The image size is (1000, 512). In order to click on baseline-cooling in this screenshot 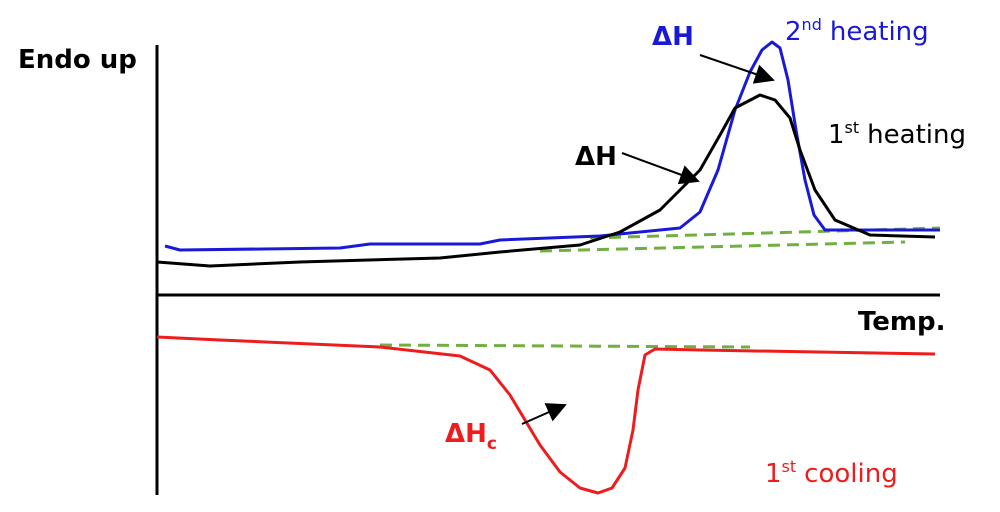, I will do `click(565, 346)`.